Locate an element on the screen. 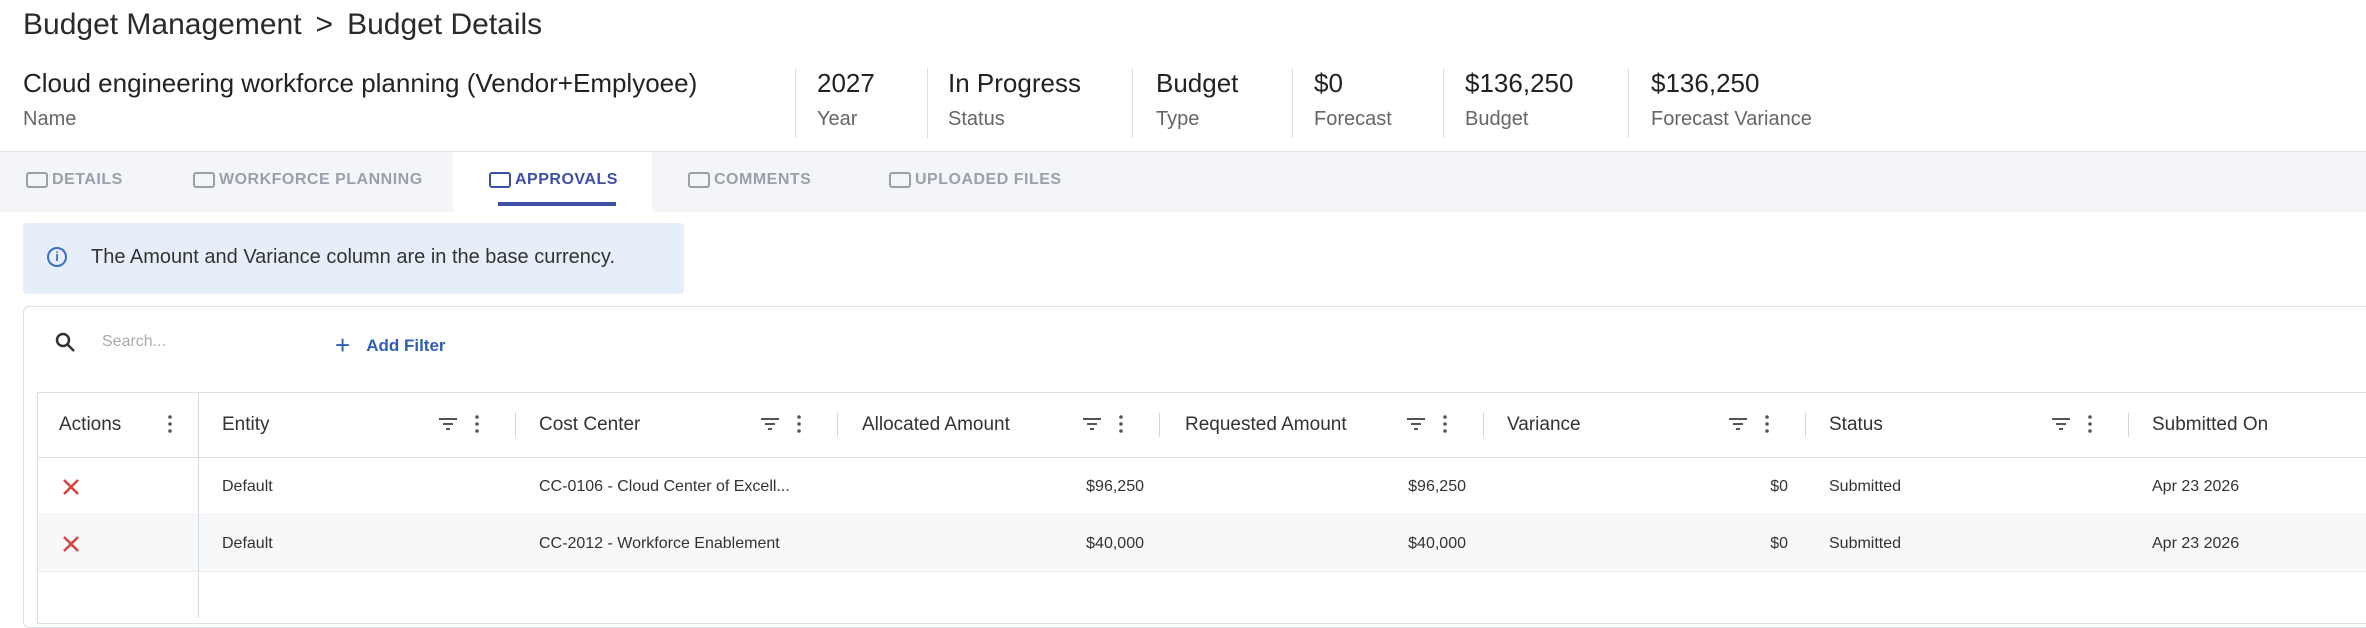 Image resolution: width=2366 pixels, height=628 pixels. info-icon: i is located at coordinates (57, 257).